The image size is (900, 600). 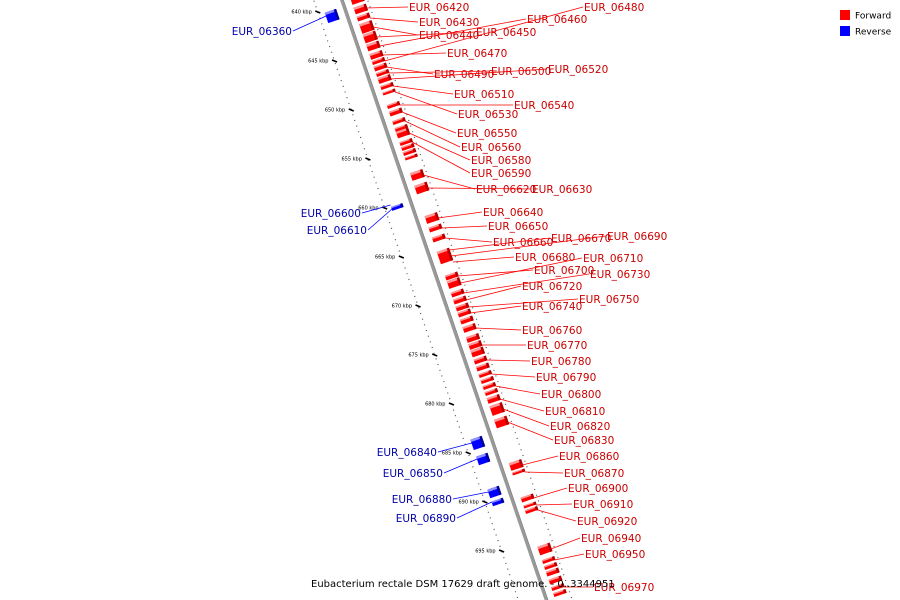 What do you see at coordinates (611, 539) in the screenshot?
I see `gene-label: EUR_06940` at bounding box center [611, 539].